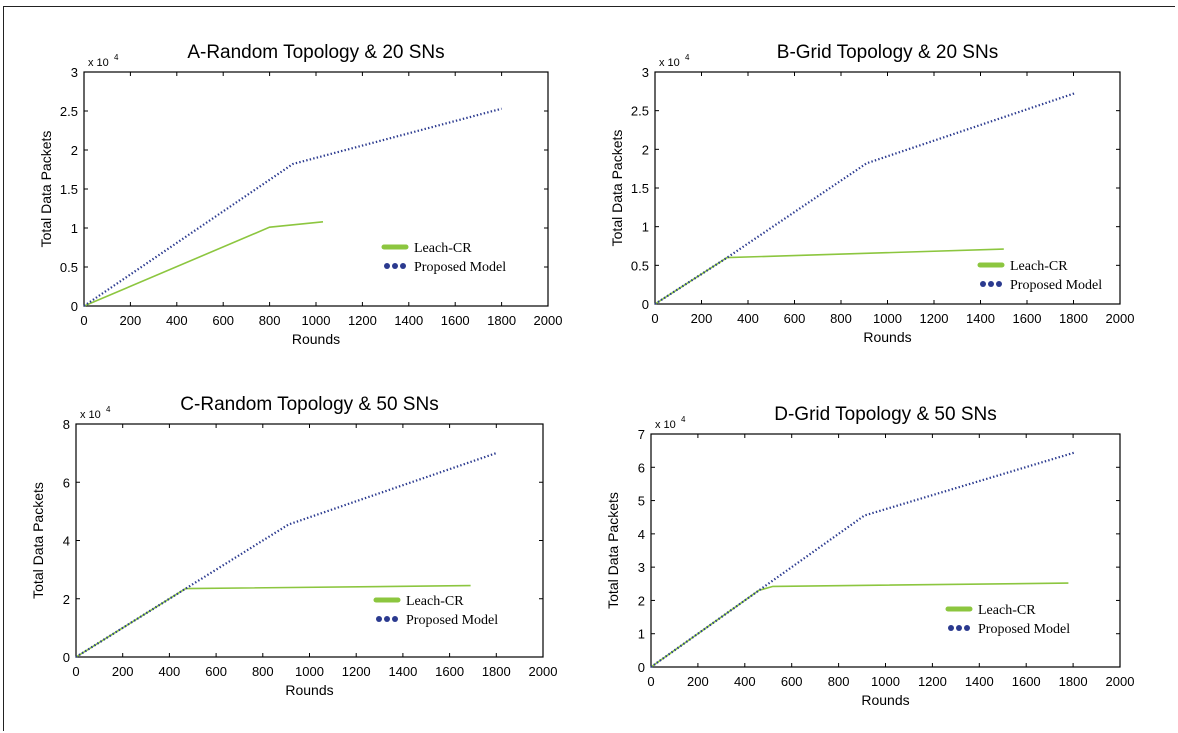 The height and width of the screenshot is (733, 1178). I want to click on y-tick-label: 5, so click(641, 501).